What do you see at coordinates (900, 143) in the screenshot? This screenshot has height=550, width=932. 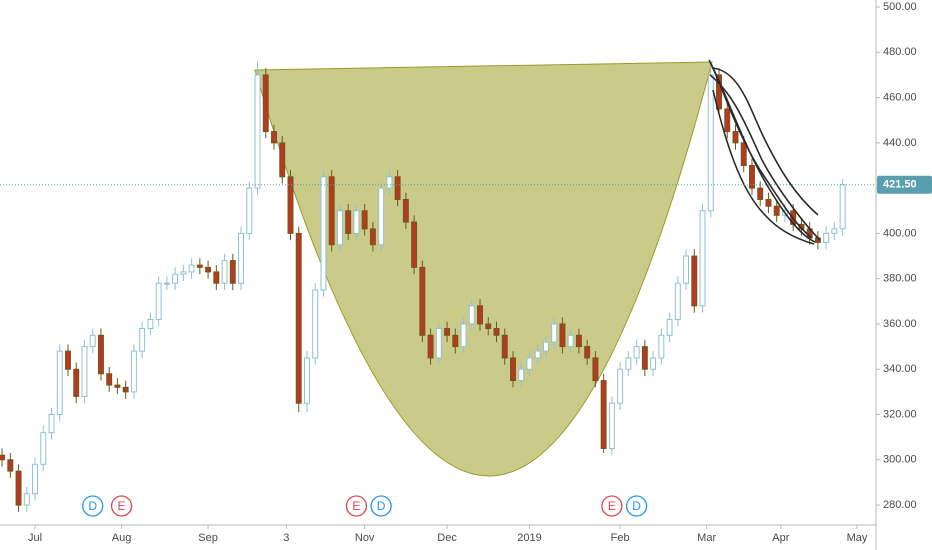 I see `y-tick-label: 440.00` at bounding box center [900, 143].